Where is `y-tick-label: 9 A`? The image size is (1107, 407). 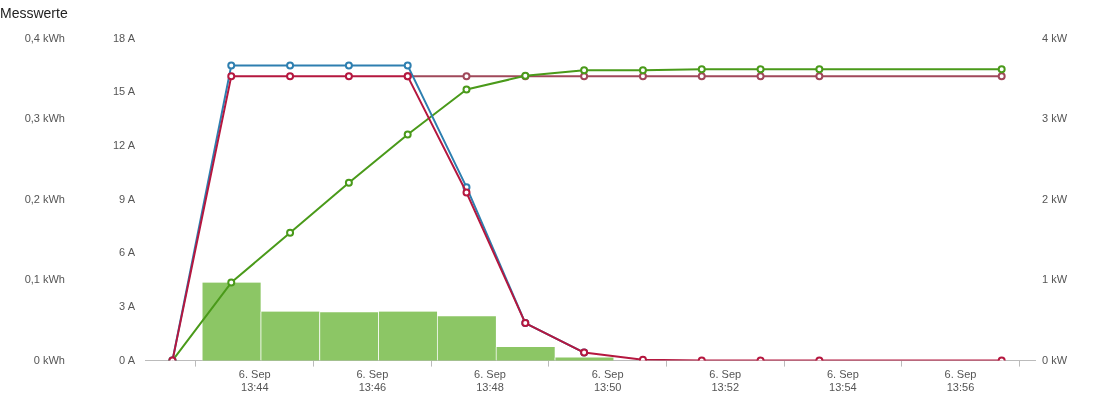
y-tick-label: 9 A is located at coordinates (127, 198).